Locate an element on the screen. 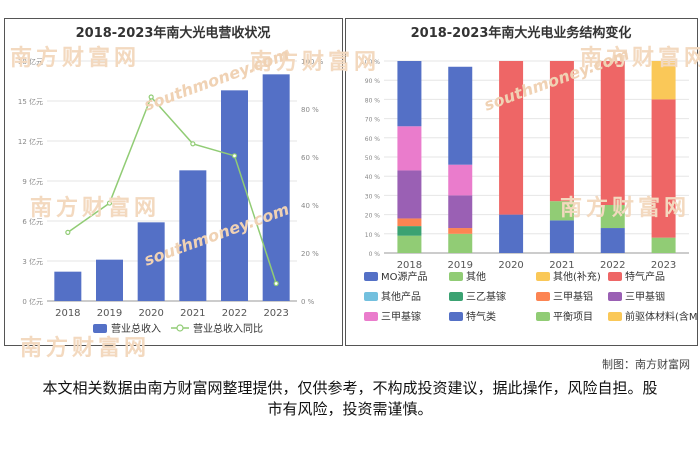  y-left-tick-label: 6 亿元 is located at coordinates (32, 221).